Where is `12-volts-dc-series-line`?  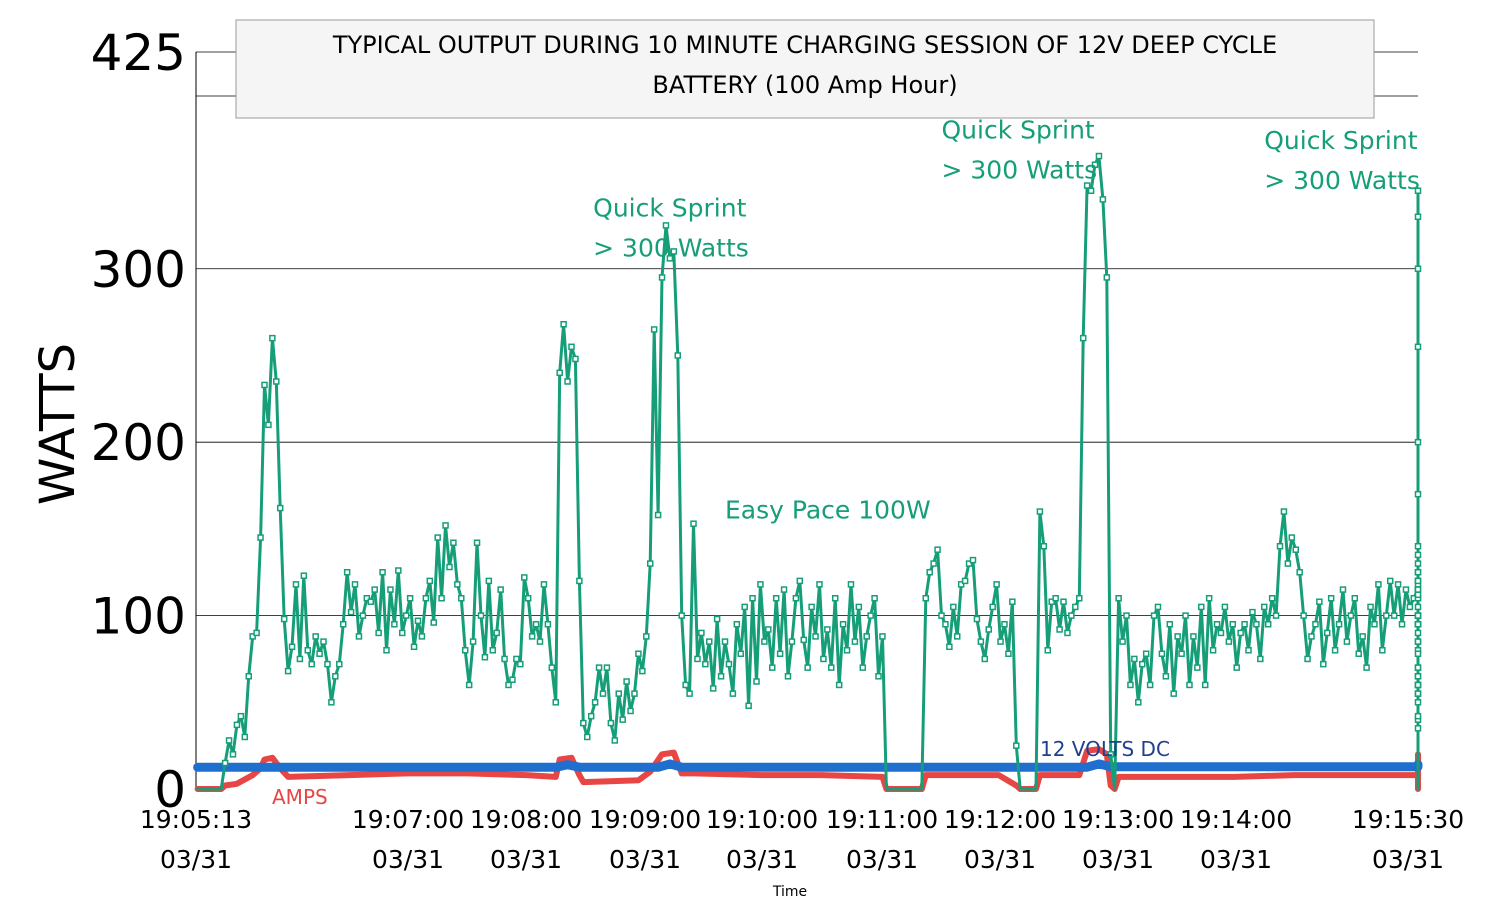
12-volts-dc-series-line is located at coordinates (808, 765).